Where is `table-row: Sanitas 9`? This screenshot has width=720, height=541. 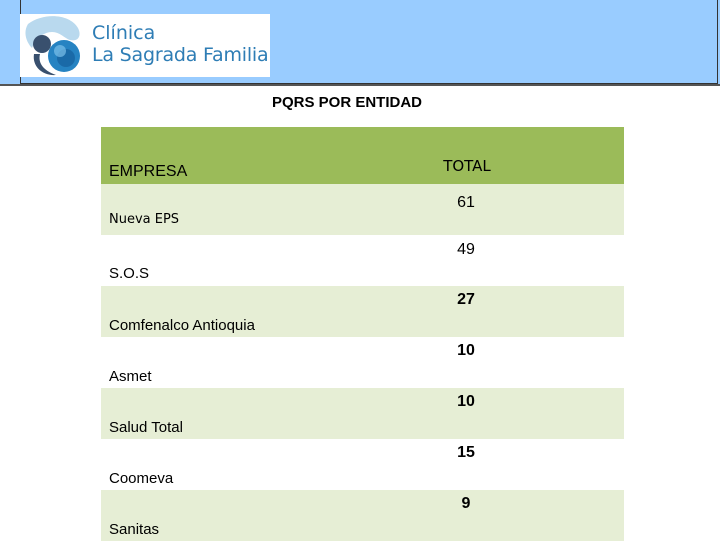 table-row: Sanitas 9 is located at coordinates (362, 515).